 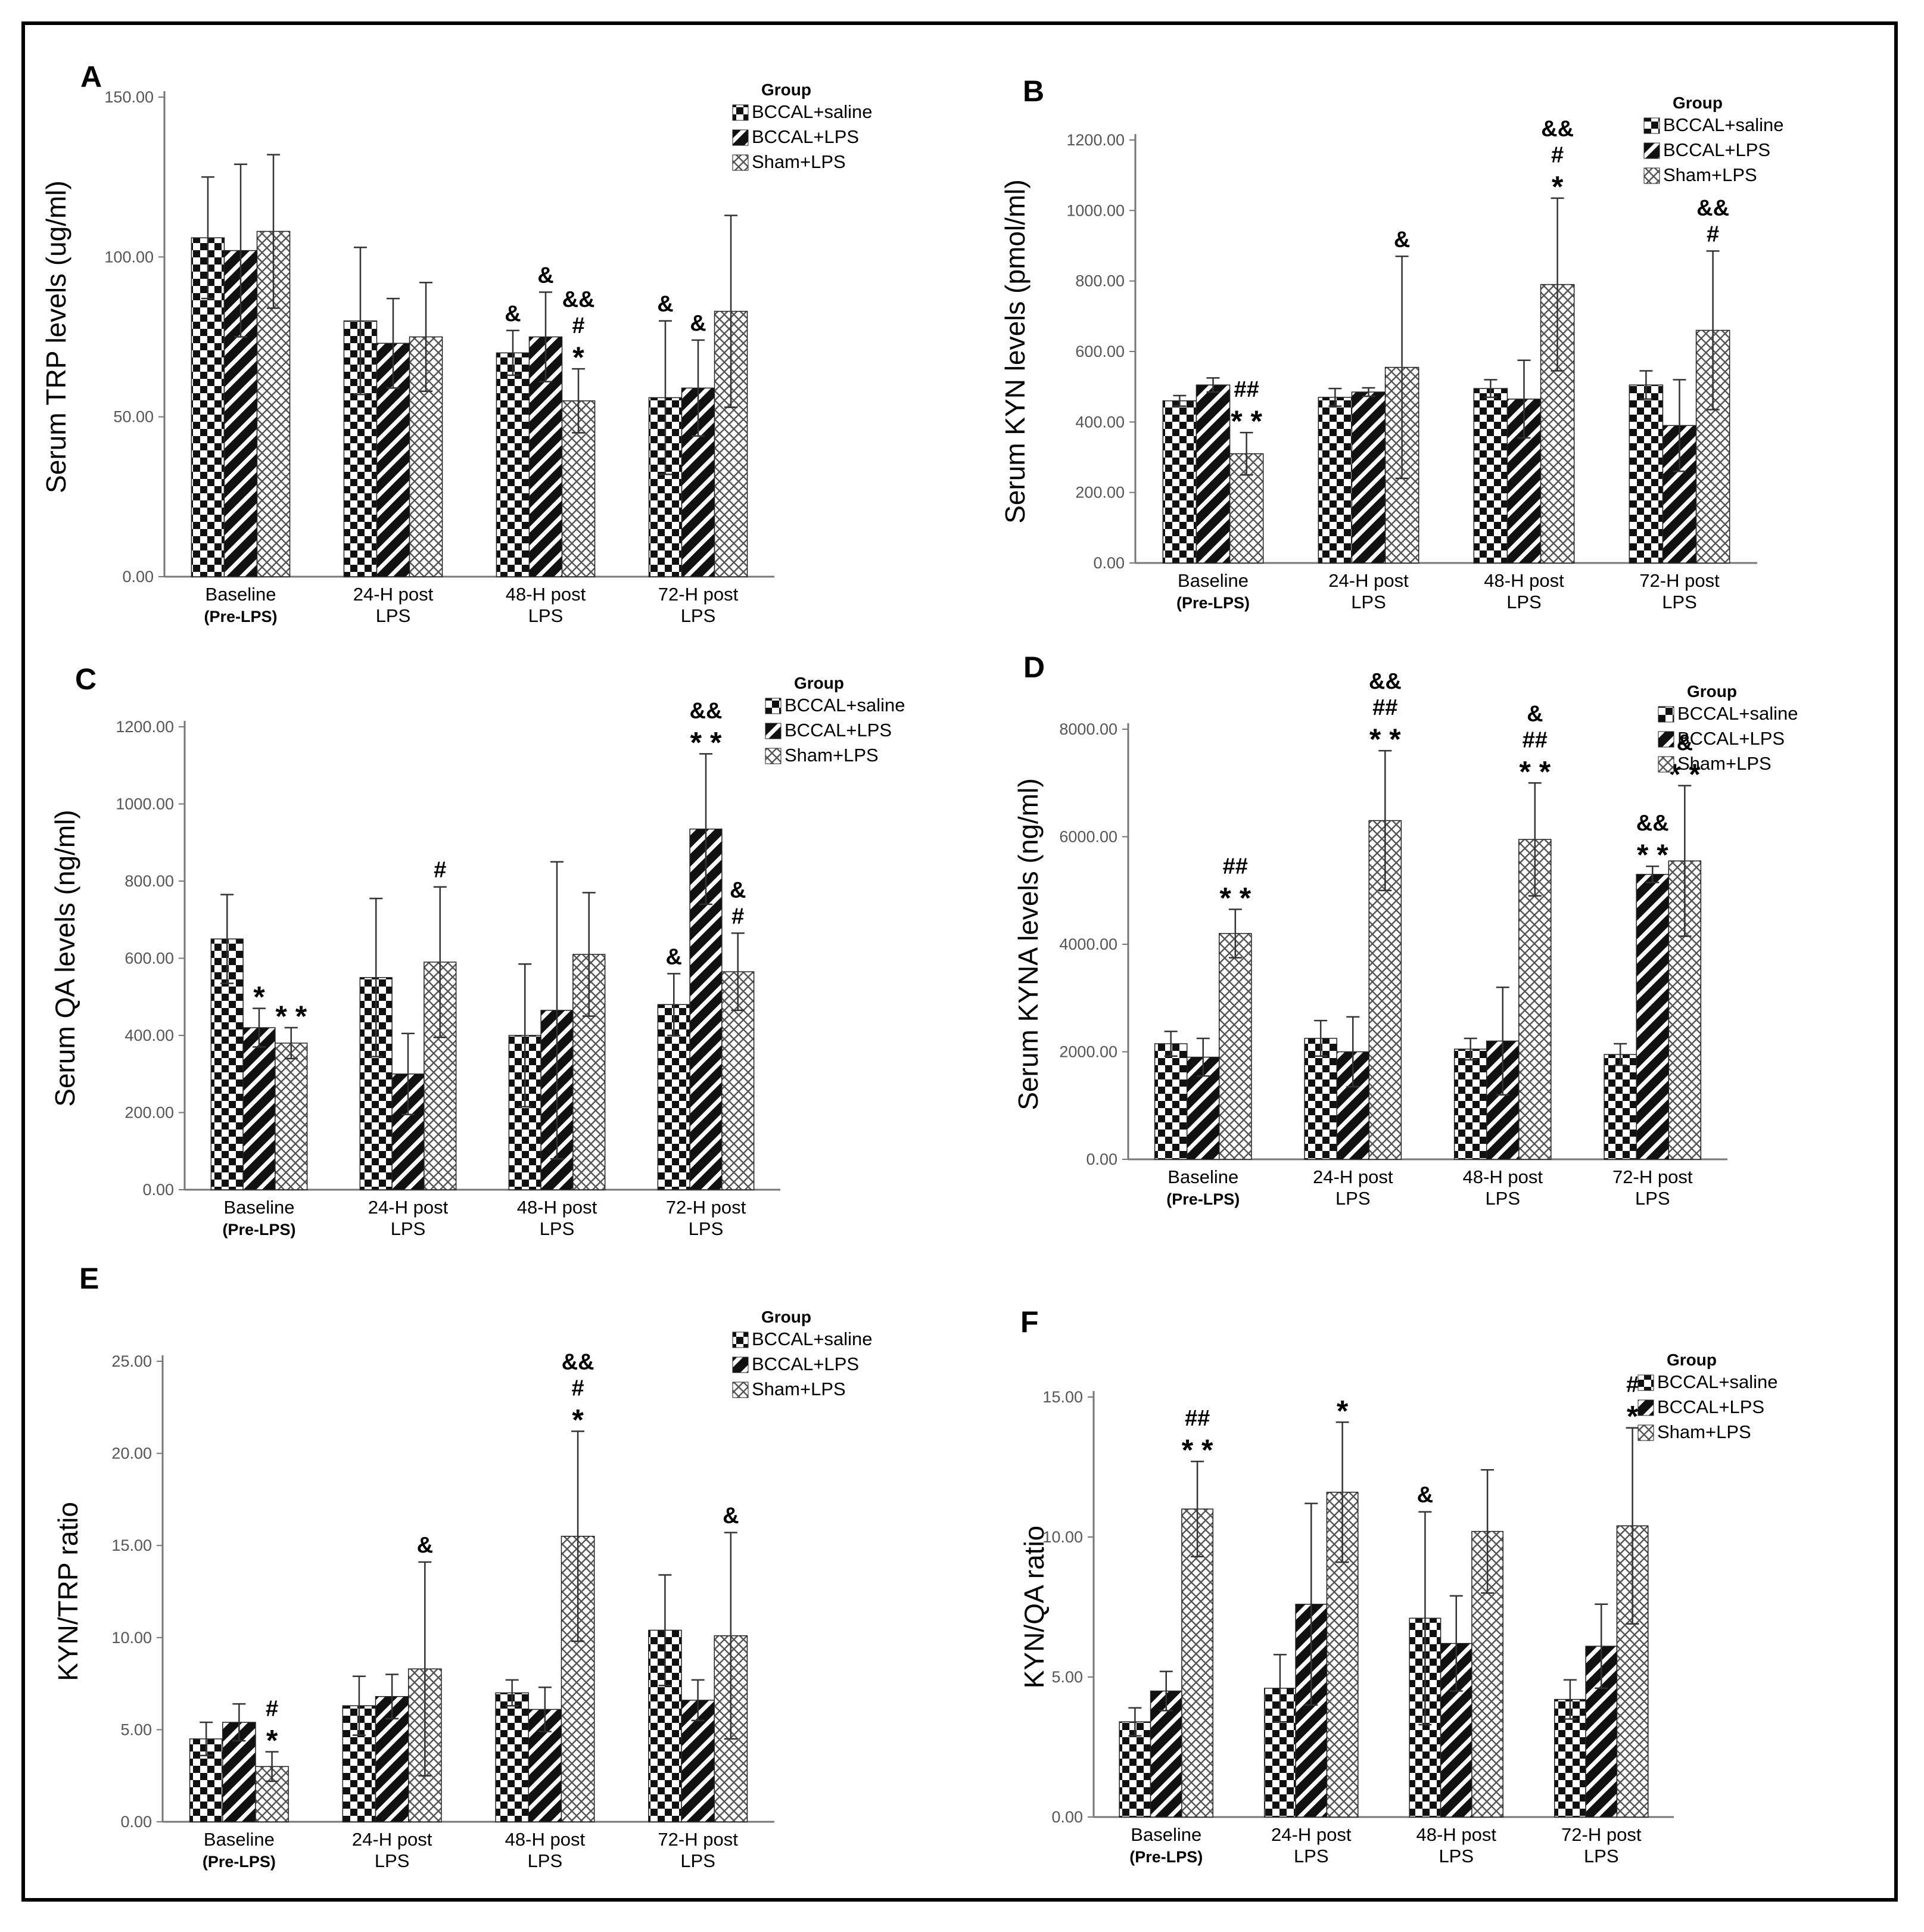 I want to click on y-tick-label: 400.00, so click(x=149, y=1035).